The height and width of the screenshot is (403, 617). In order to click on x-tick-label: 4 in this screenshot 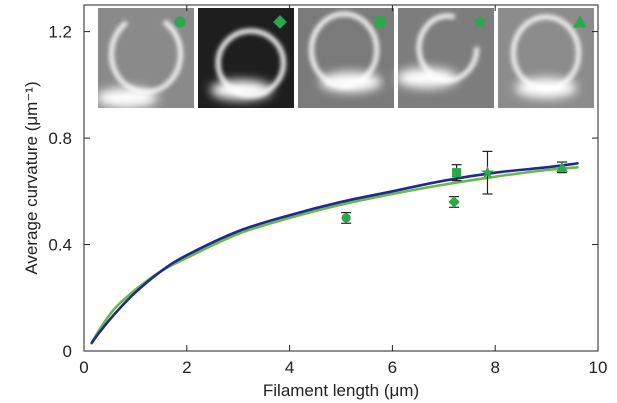, I will do `click(289, 367)`.